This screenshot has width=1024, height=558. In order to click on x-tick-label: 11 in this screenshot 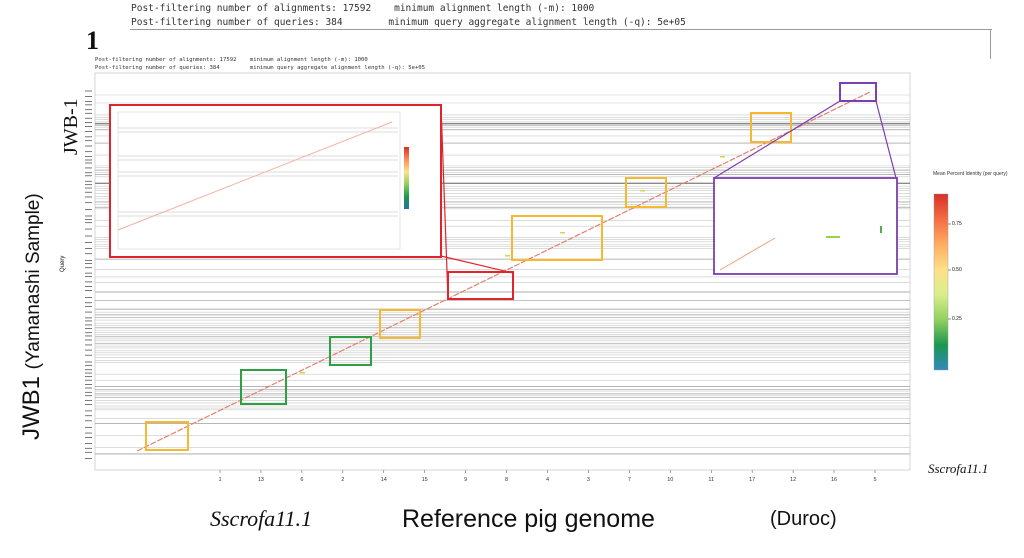, I will do `click(711, 480)`.